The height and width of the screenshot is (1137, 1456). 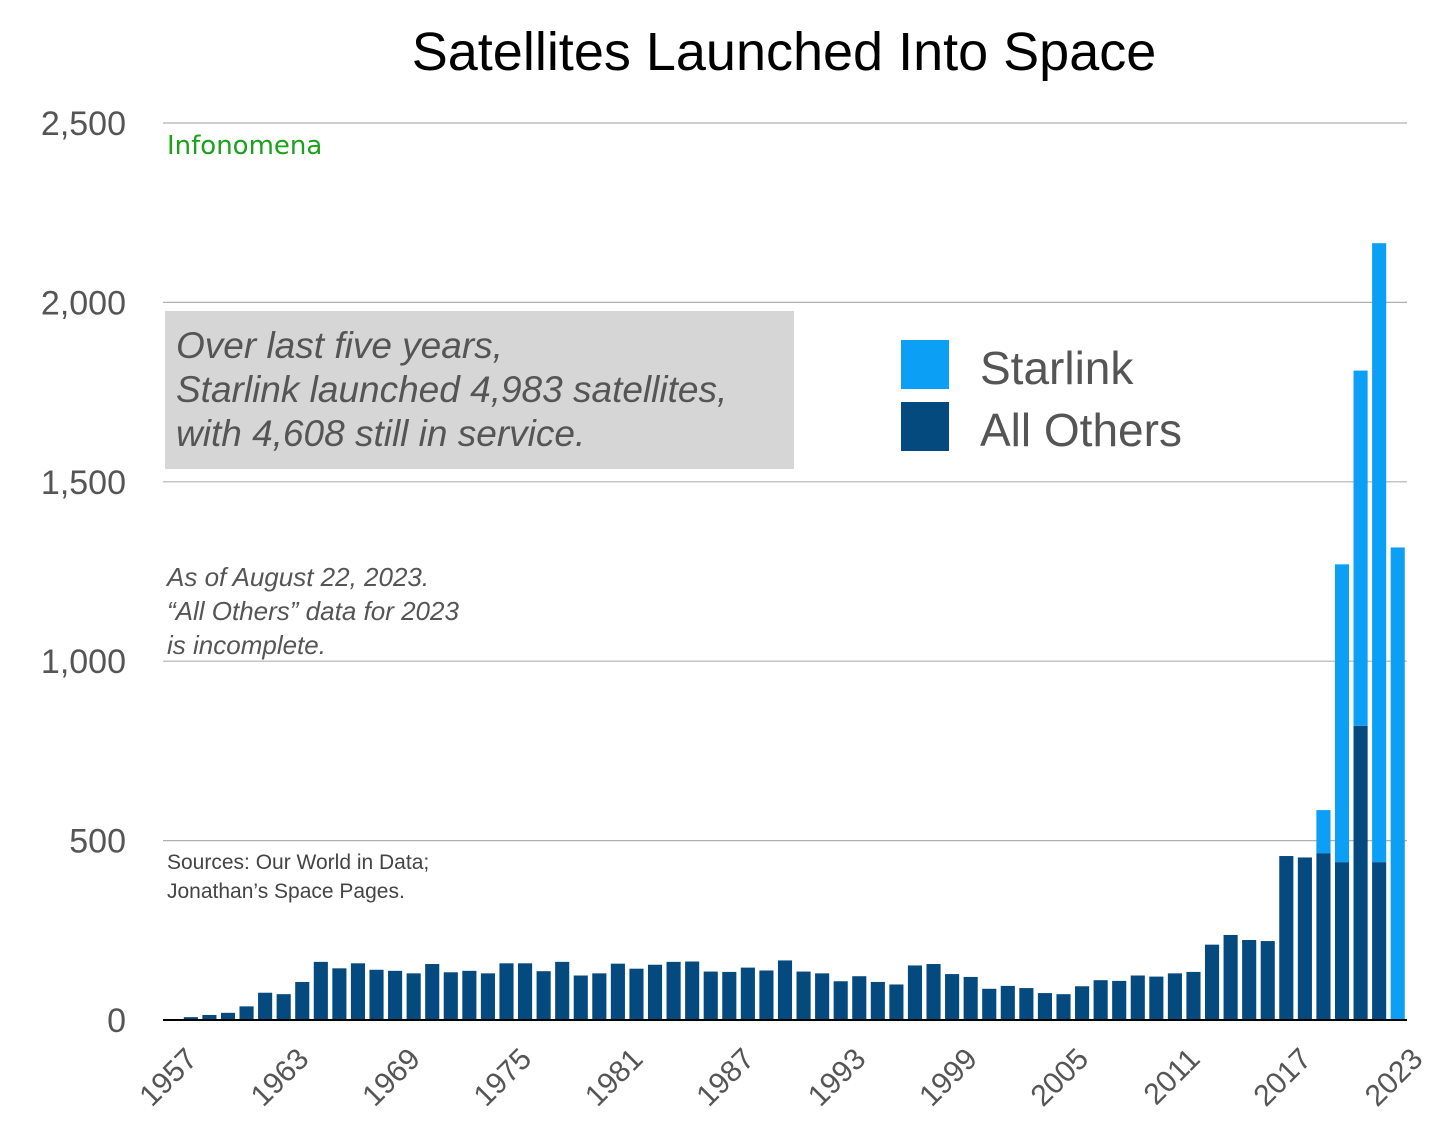 What do you see at coordinates (97, 842) in the screenshot?
I see `y-tick-label: 500` at bounding box center [97, 842].